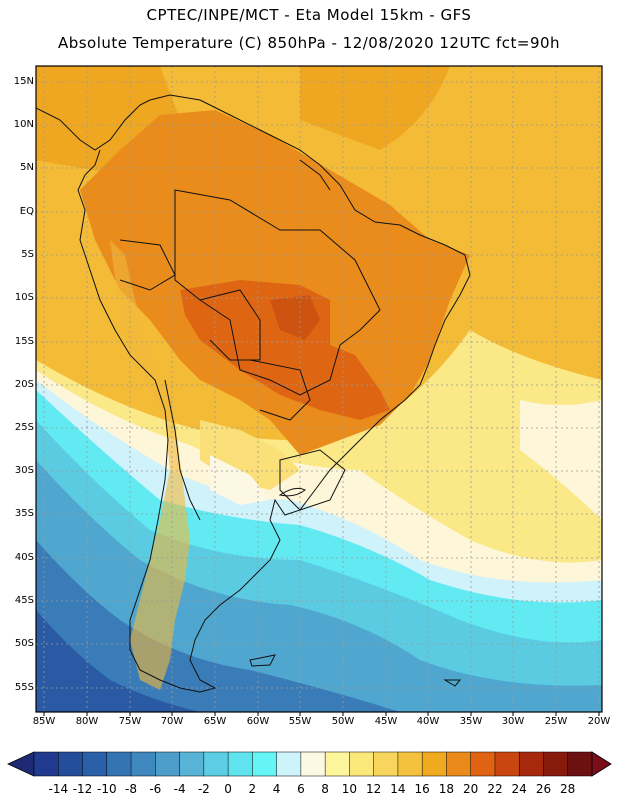 This screenshot has width=618, height=800. What do you see at coordinates (543, 789) in the screenshot?
I see `colorbar-tick-label: 26` at bounding box center [543, 789].